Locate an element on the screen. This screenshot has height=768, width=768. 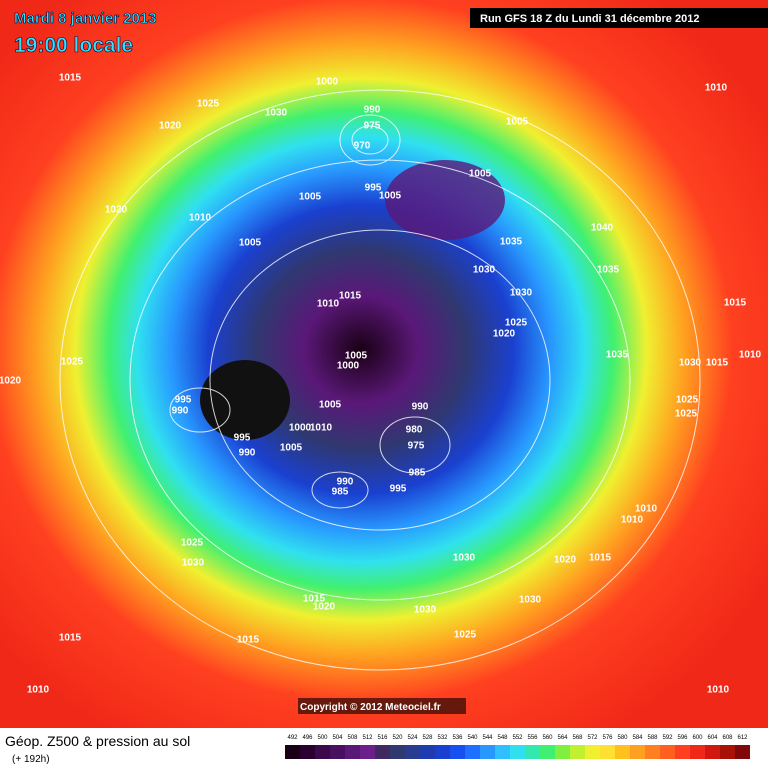
scale-label: 532 is located at coordinates (442, 738).